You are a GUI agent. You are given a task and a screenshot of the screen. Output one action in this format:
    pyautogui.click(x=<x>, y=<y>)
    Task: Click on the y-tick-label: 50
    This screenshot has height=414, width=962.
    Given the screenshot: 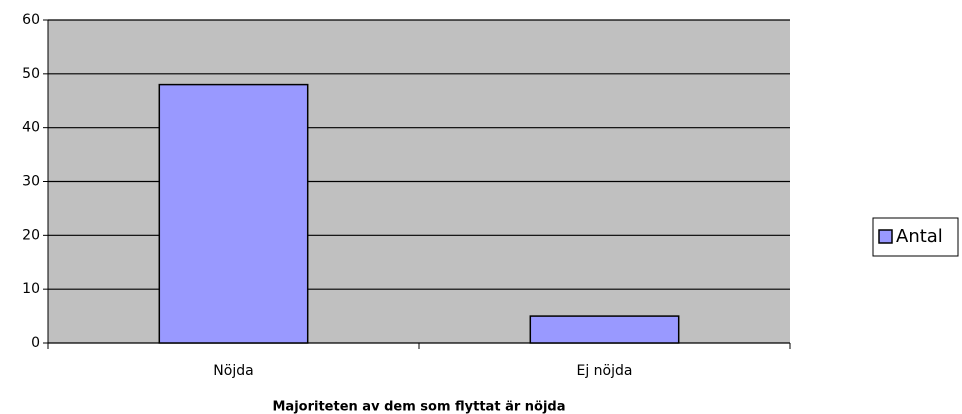 What is the action you would take?
    pyautogui.click(x=31, y=74)
    